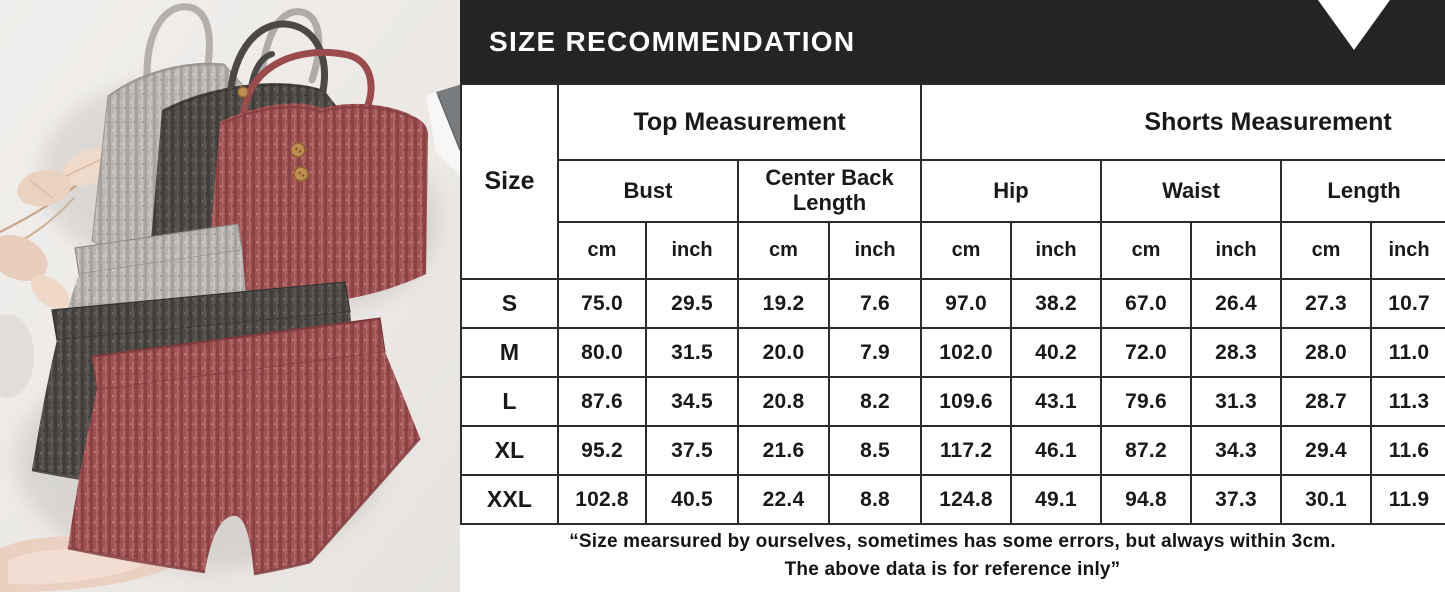 The width and height of the screenshot is (1445, 592). Describe the element at coordinates (509, 352) in the screenshot. I see `size-label: M` at that location.